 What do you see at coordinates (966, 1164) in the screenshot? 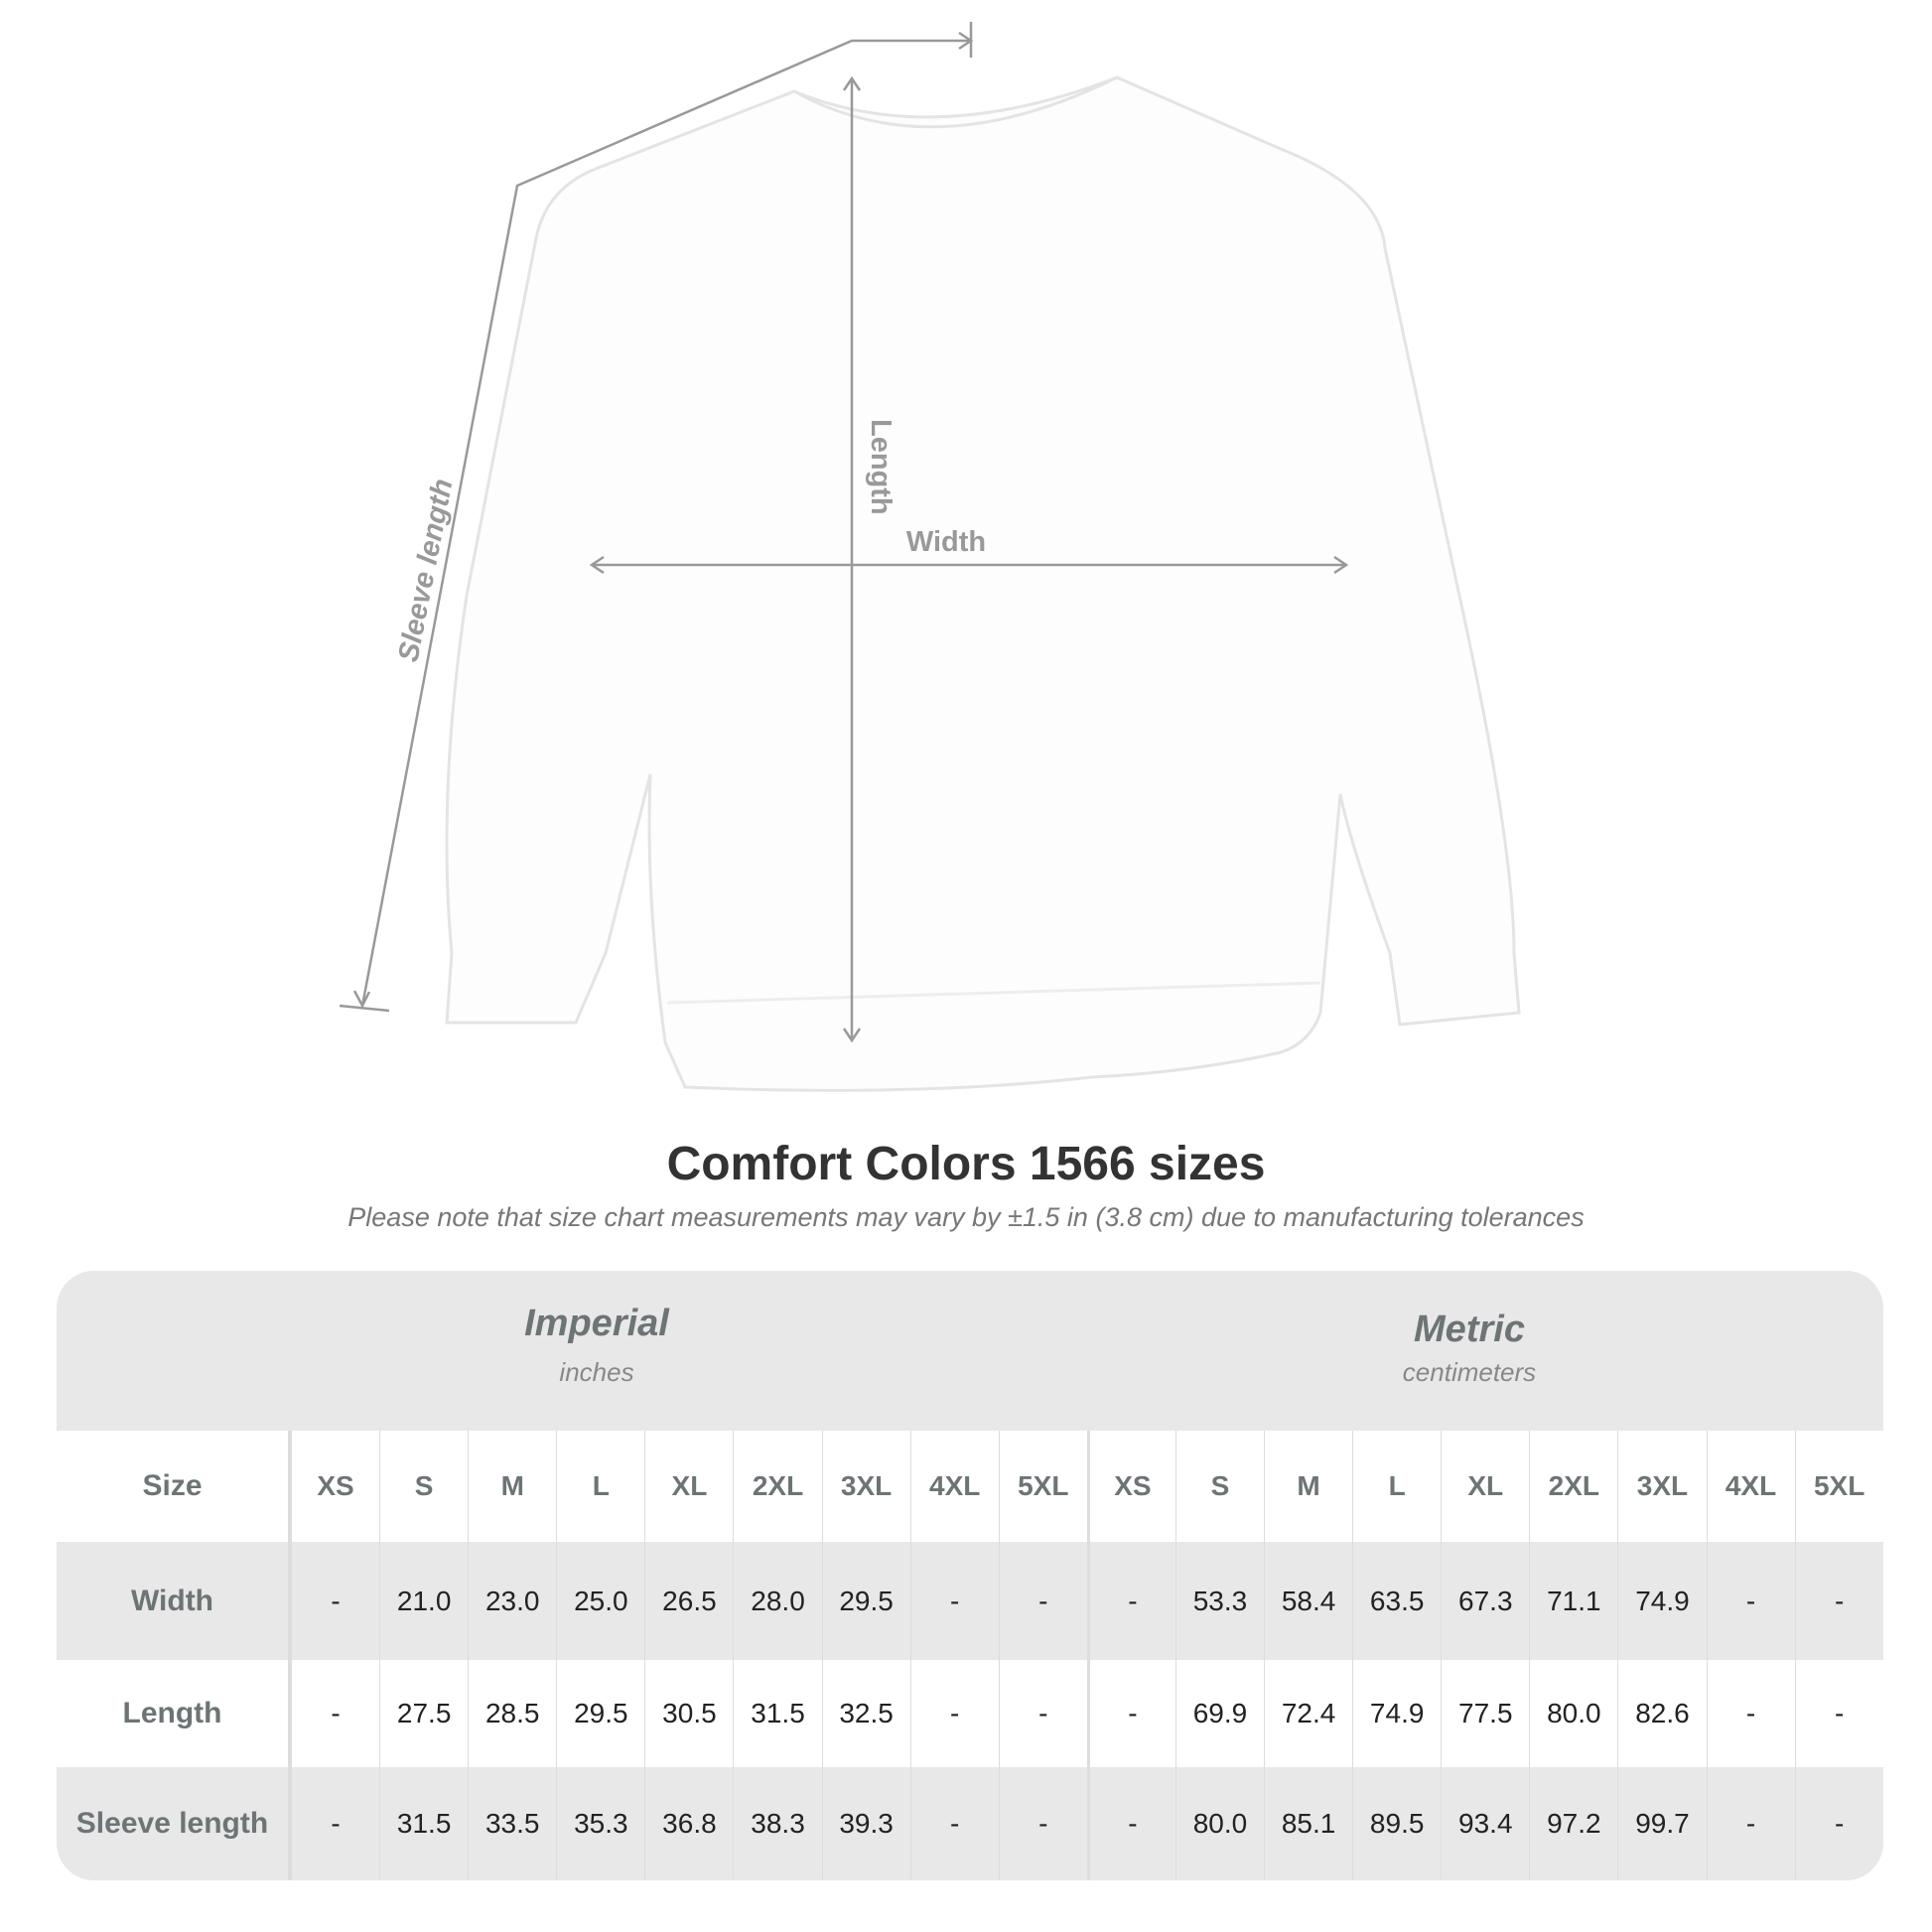
I see `chart-title: Comfort Colors 1566 sizes` at bounding box center [966, 1164].